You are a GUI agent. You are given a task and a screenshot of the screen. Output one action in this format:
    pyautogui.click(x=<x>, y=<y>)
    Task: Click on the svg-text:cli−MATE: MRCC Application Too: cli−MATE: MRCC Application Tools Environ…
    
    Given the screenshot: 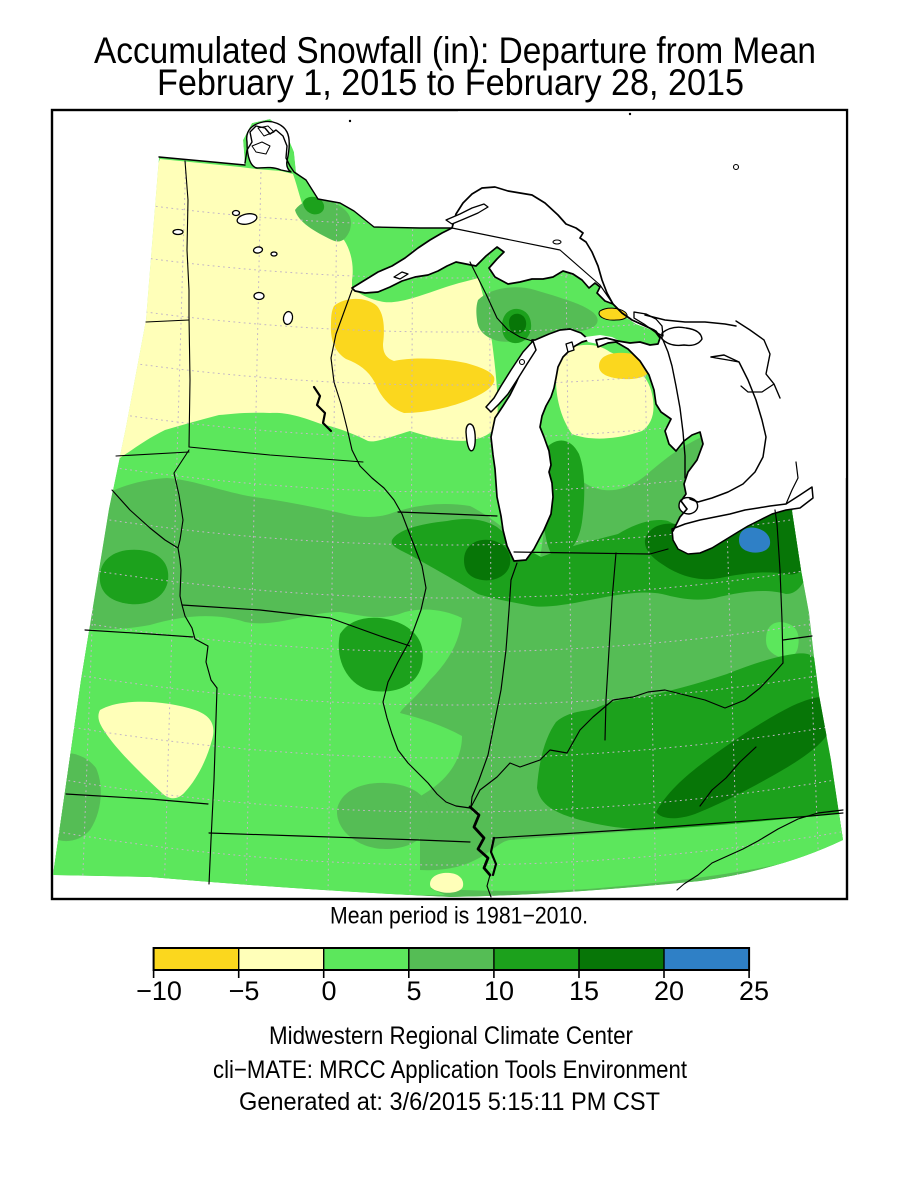 What is the action you would take?
    pyautogui.click(x=450, y=1070)
    